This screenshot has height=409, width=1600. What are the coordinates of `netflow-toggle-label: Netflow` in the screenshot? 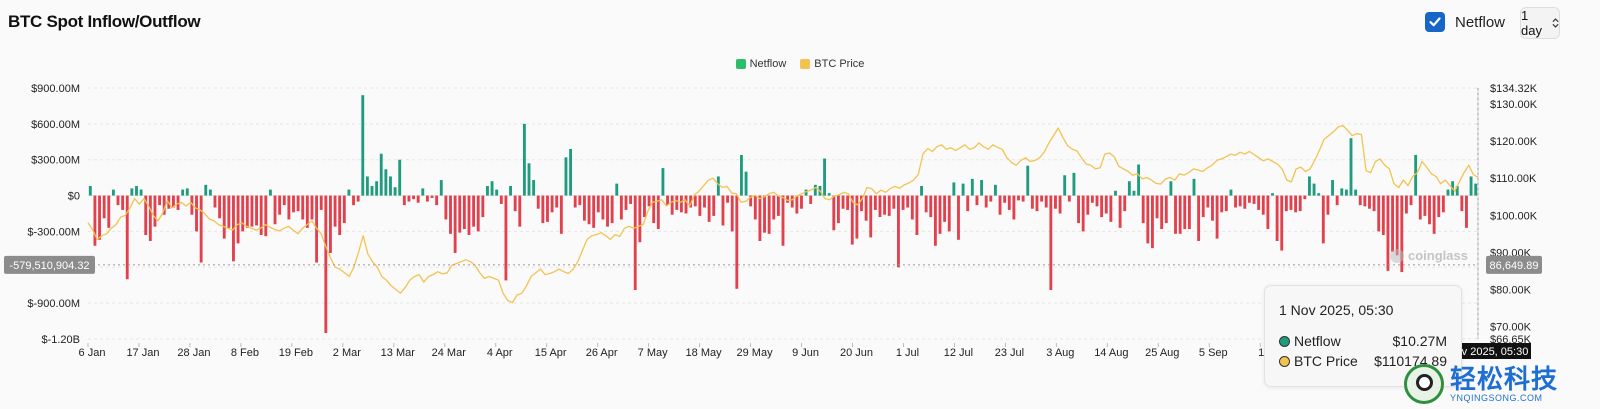 It's located at (1480, 22).